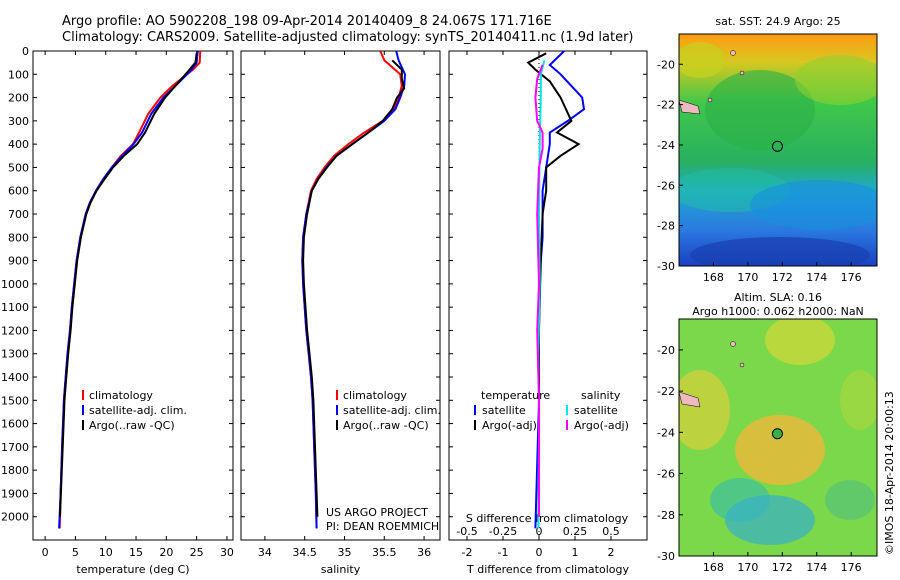 The image size is (900, 580). What do you see at coordinates (18, 237) in the screenshot?
I see `y-tick-label: 800` at bounding box center [18, 237].